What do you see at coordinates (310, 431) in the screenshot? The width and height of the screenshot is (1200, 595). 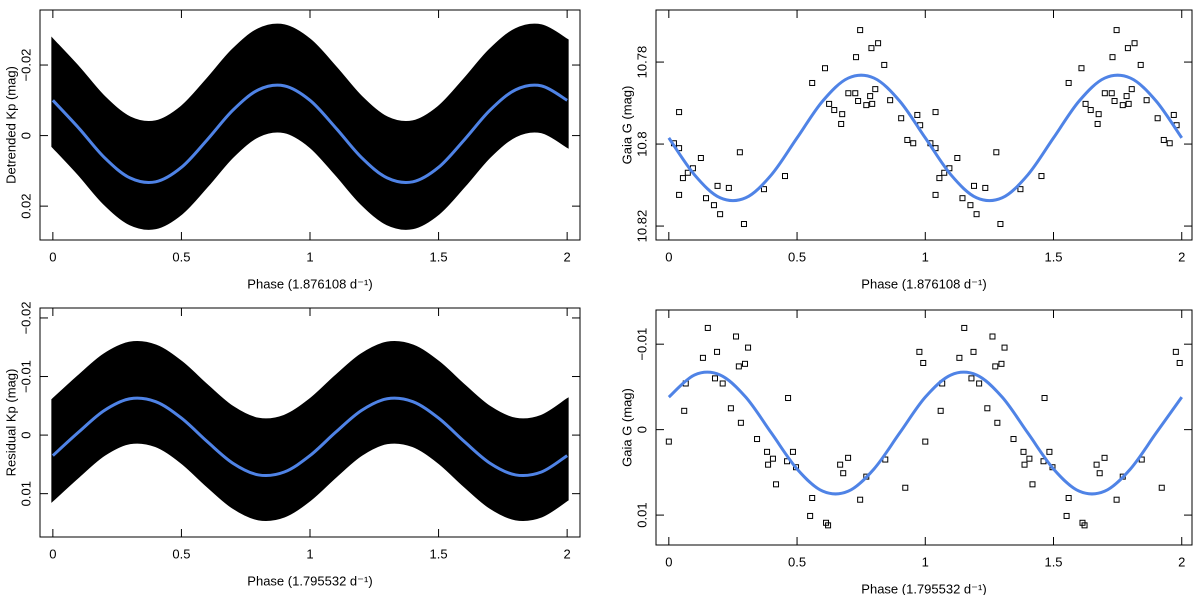 I see `data-band` at bounding box center [310, 431].